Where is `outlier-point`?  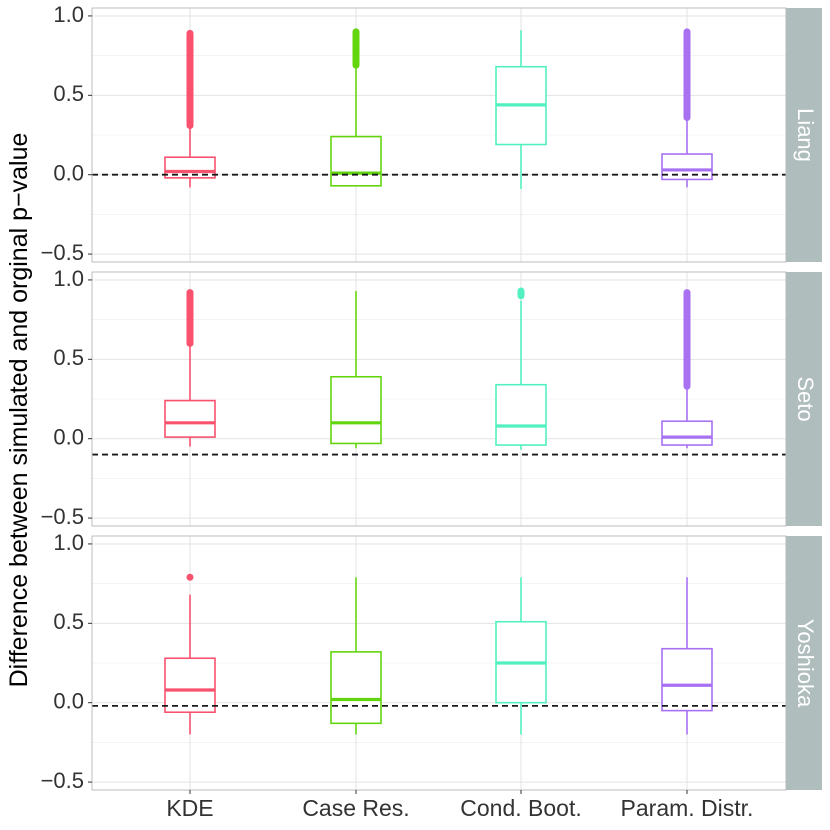
outlier-point is located at coordinates (190, 577).